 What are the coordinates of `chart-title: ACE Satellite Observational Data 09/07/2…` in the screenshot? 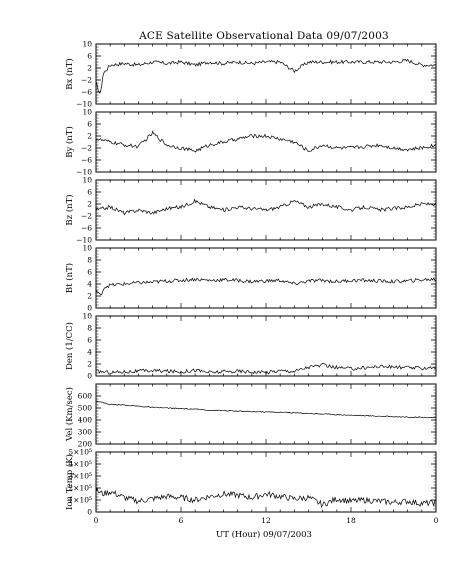 It's located at (263, 36).